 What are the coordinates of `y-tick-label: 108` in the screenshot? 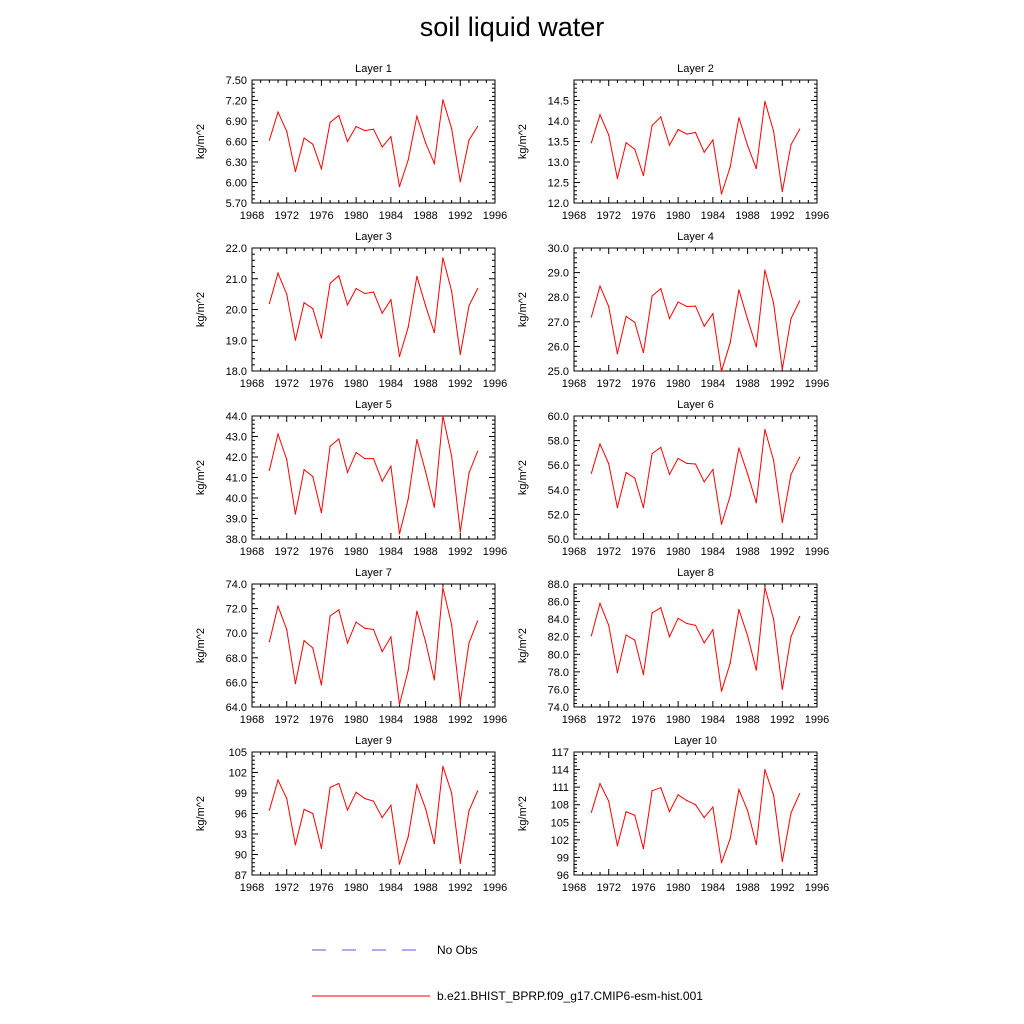 It's located at (560, 806).